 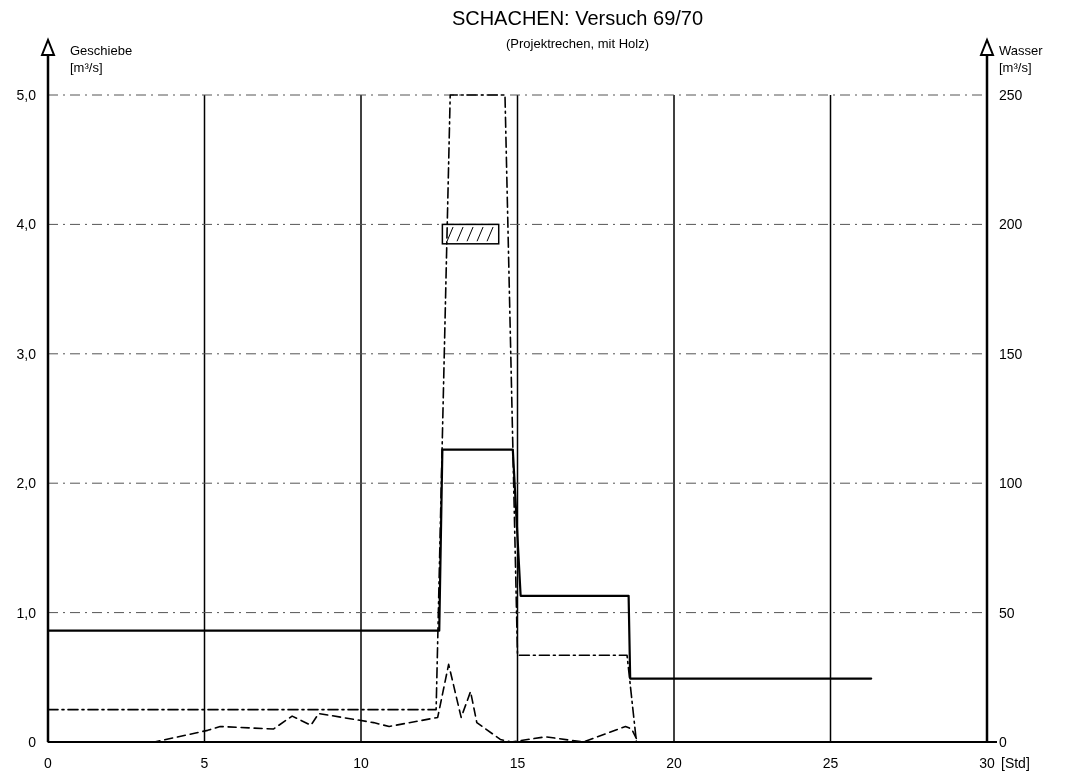 What do you see at coordinates (1007, 612) in the screenshot?
I see `y2-tick-label: 50` at bounding box center [1007, 612].